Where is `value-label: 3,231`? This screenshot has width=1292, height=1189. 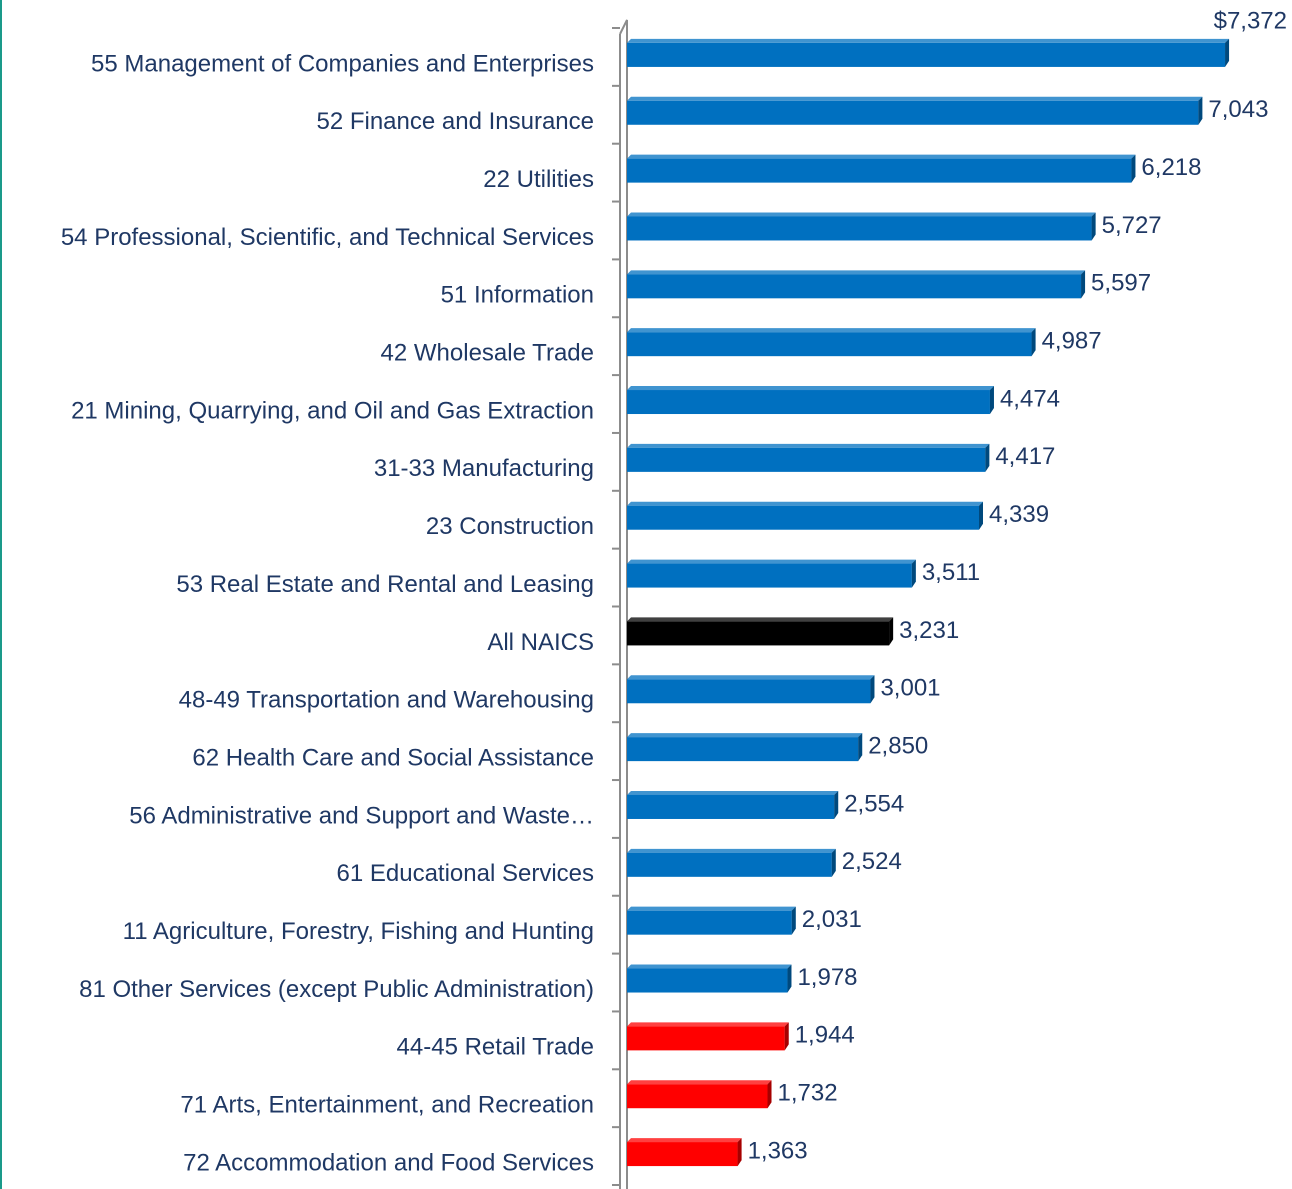
value-label: 3,231 is located at coordinates (929, 630).